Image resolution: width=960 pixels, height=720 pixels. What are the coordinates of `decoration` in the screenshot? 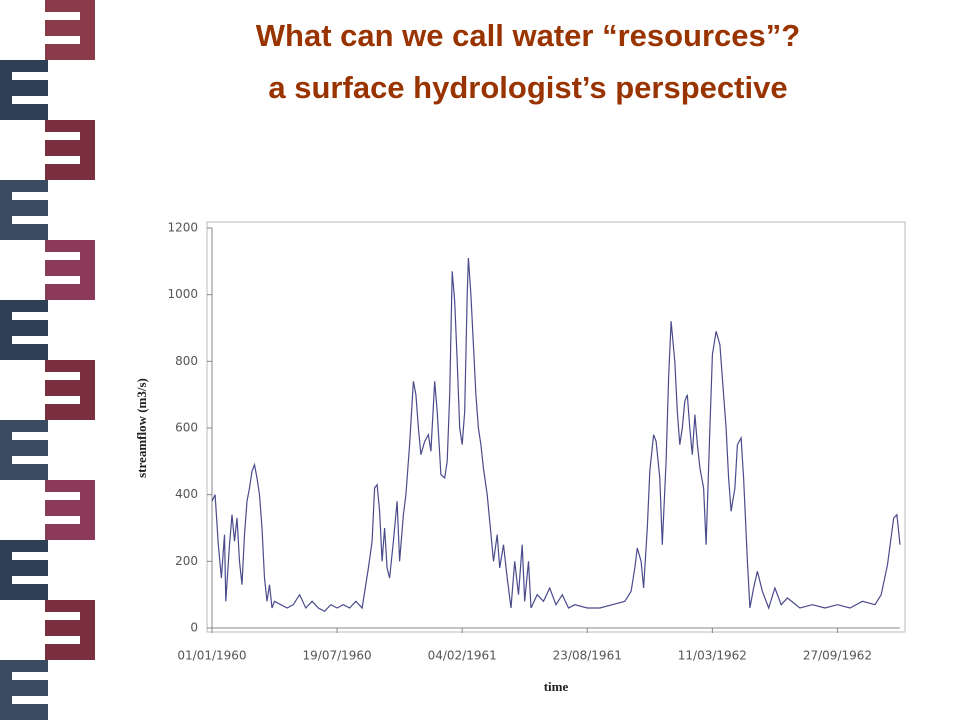 It's located at (47, 360).